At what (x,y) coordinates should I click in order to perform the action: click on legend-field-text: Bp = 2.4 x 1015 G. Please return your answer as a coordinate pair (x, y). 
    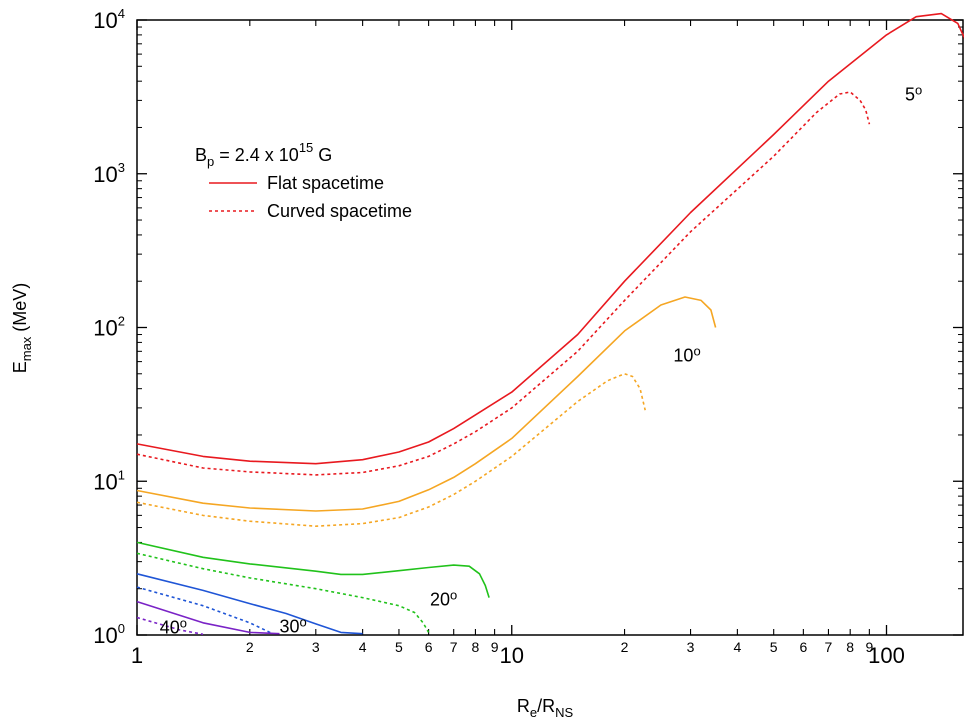
    Looking at the image, I should click on (263, 154).